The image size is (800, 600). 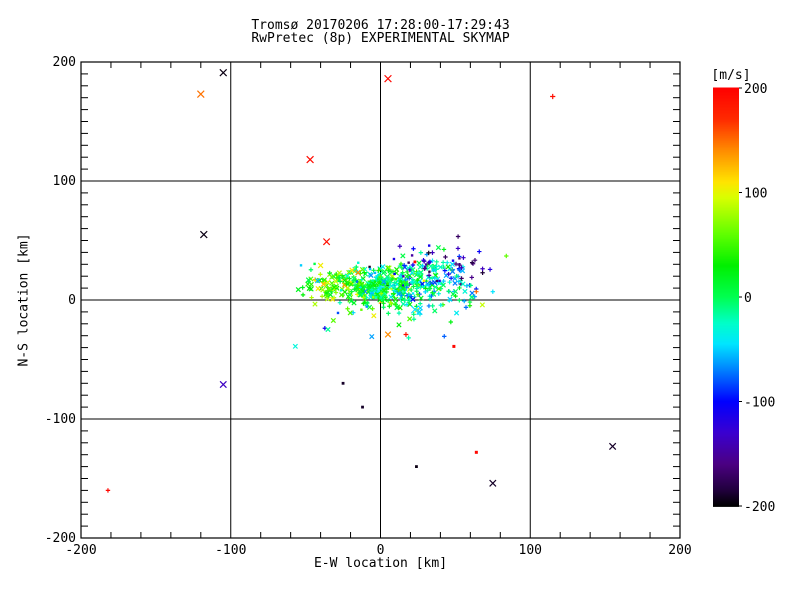 I want to click on y-axis-label: N-S location [km], so click(x=24, y=300).